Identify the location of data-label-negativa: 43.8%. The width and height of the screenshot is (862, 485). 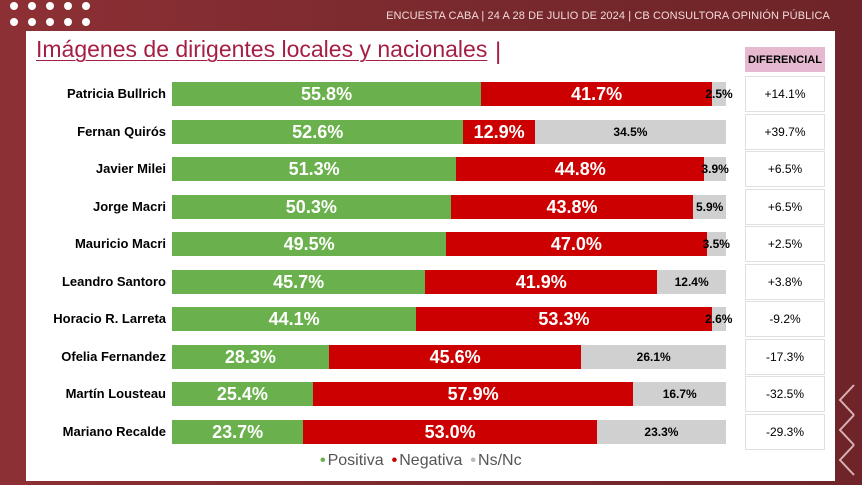
(572, 206).